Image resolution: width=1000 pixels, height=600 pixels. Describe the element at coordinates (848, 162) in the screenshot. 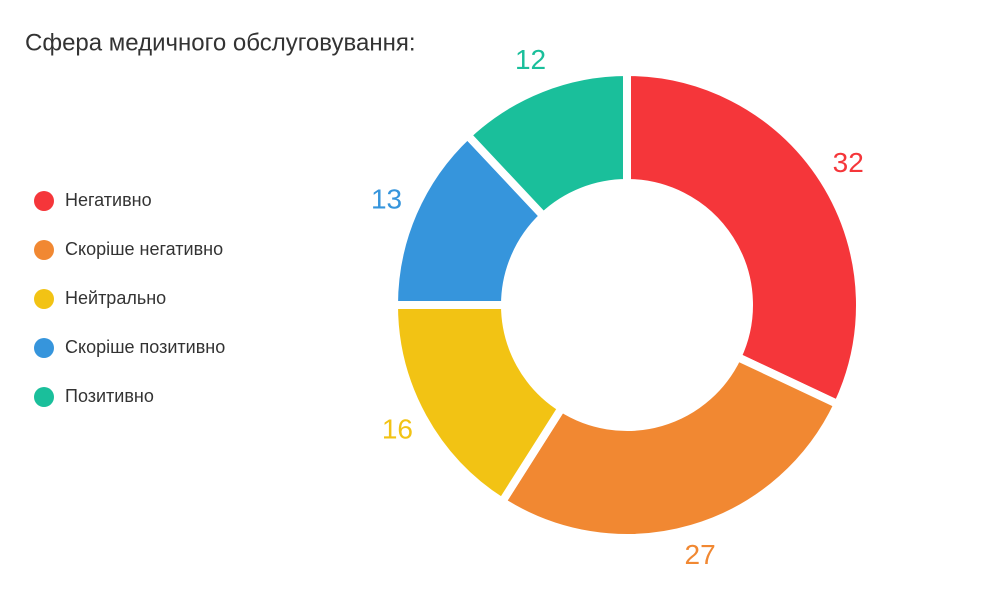

I see `data-label: 32` at that location.